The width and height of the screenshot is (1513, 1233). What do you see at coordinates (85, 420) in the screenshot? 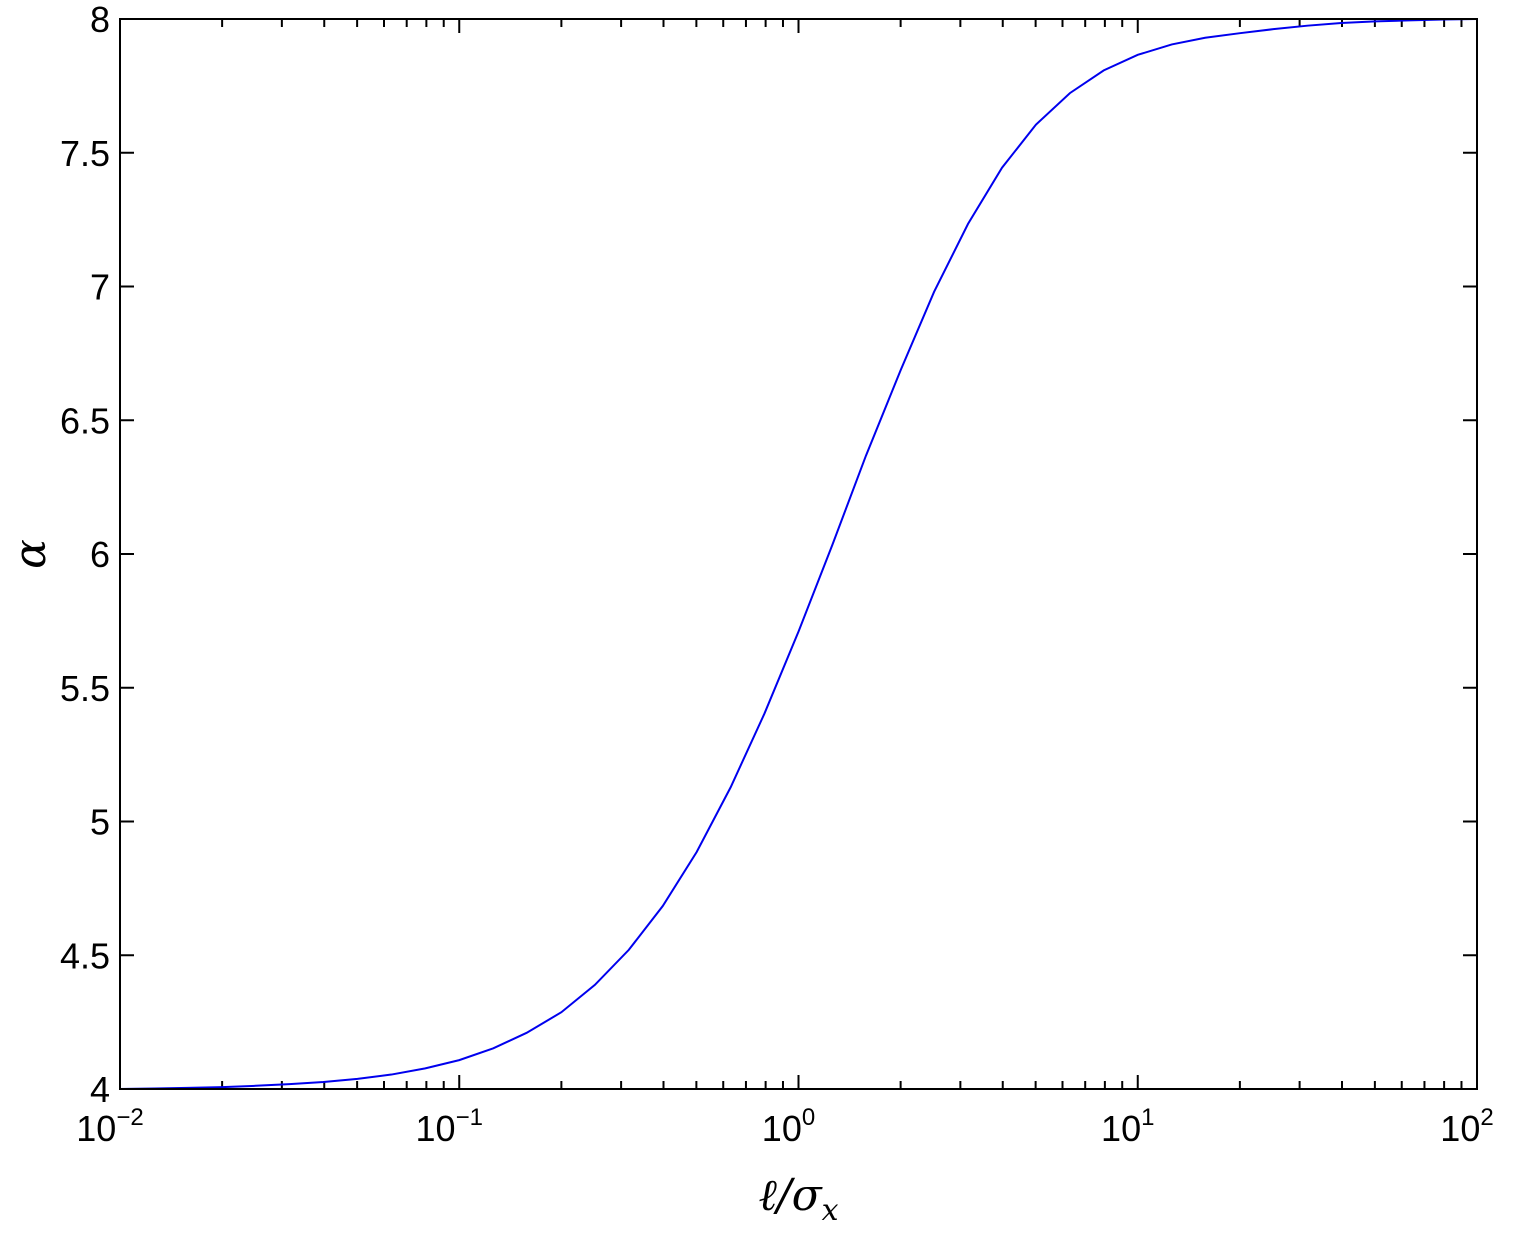
I see `y-tick-label: 6.5` at bounding box center [85, 420].